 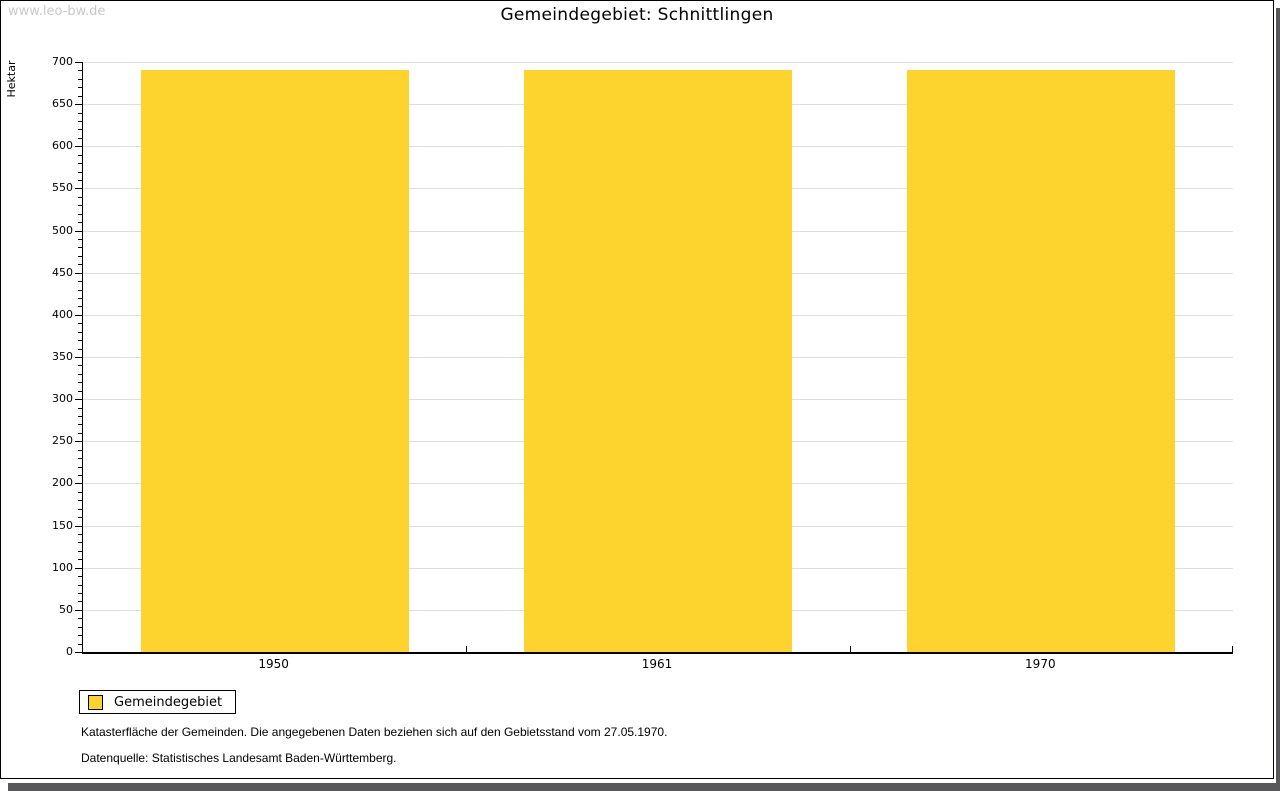 I want to click on y-tick-label: 350, so click(x=62, y=356).